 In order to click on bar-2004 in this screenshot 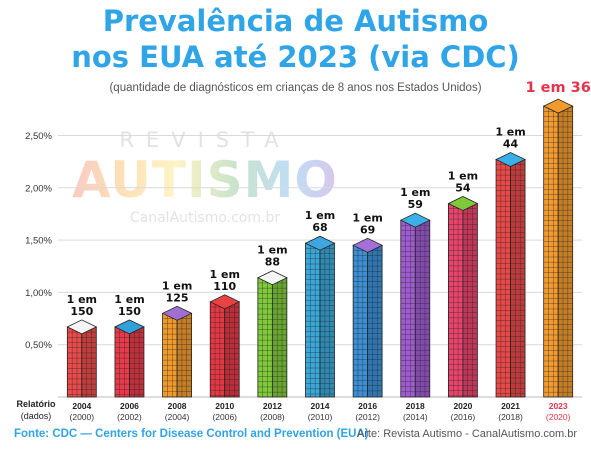, I will do `click(82, 358)`.